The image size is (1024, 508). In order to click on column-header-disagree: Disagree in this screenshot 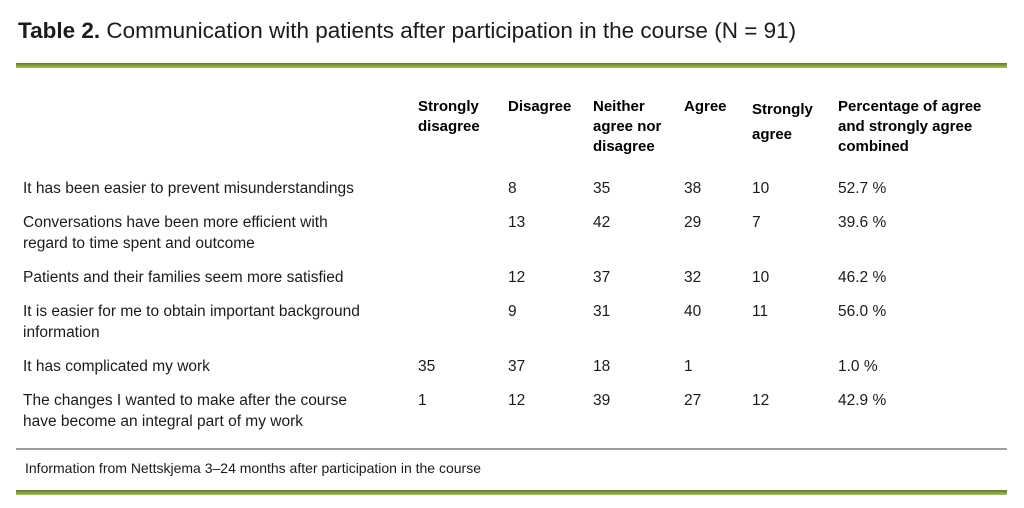, I will do `click(540, 106)`.